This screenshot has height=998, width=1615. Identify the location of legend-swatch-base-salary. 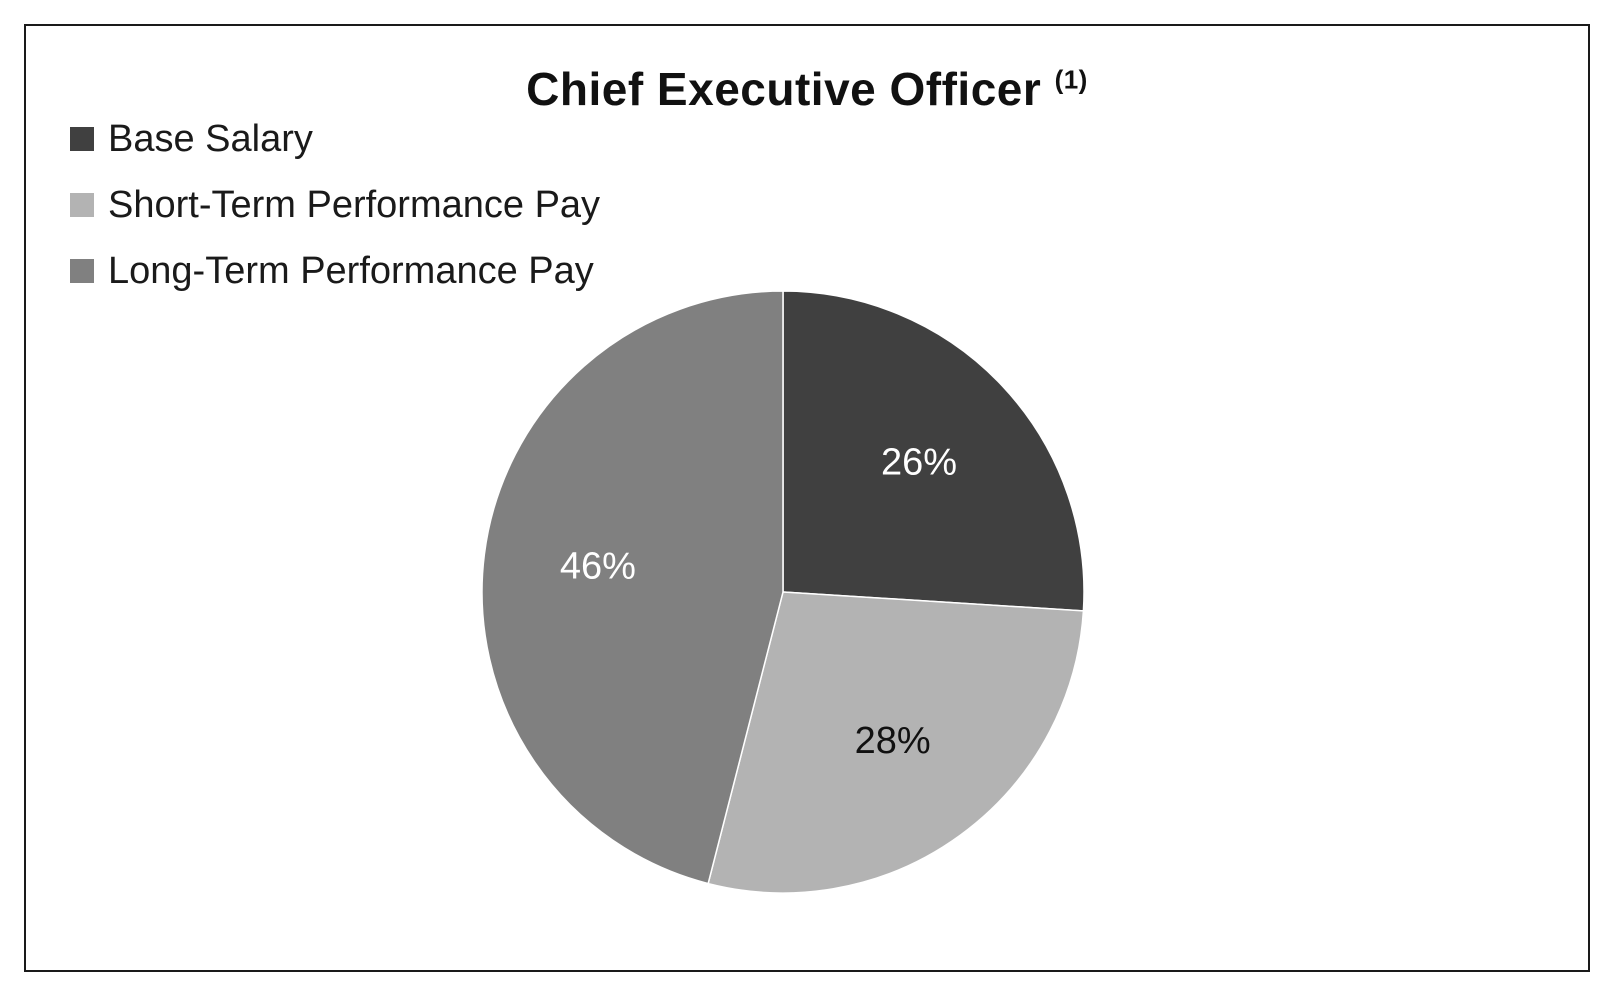
(82, 139).